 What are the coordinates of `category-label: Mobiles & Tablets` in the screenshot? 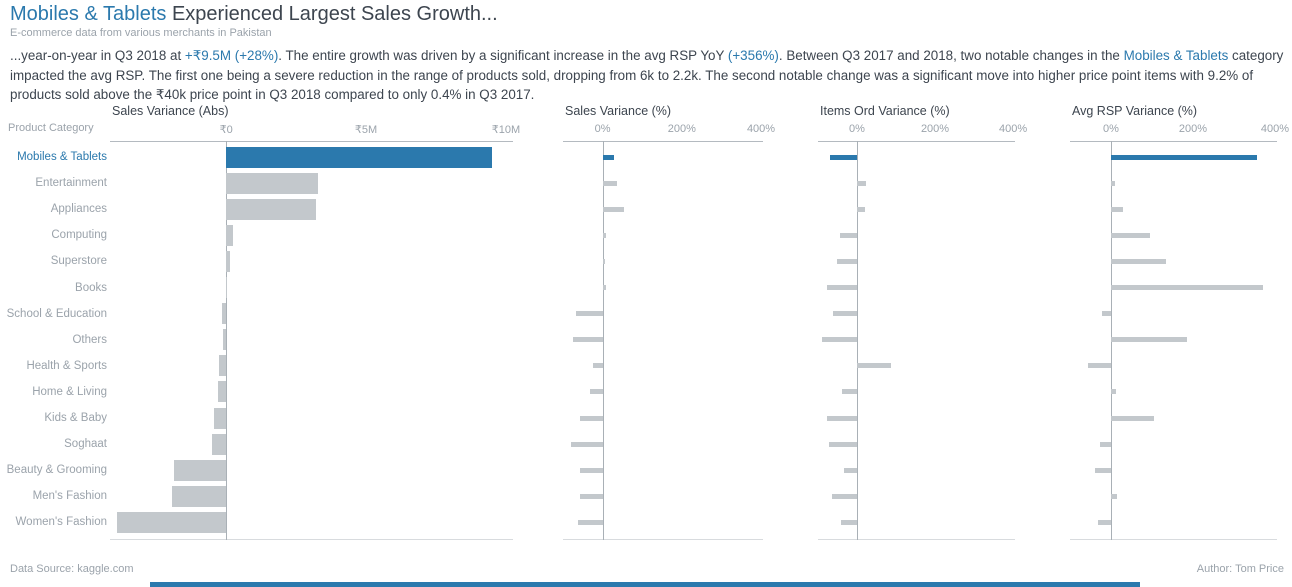 It's located at (62, 157).